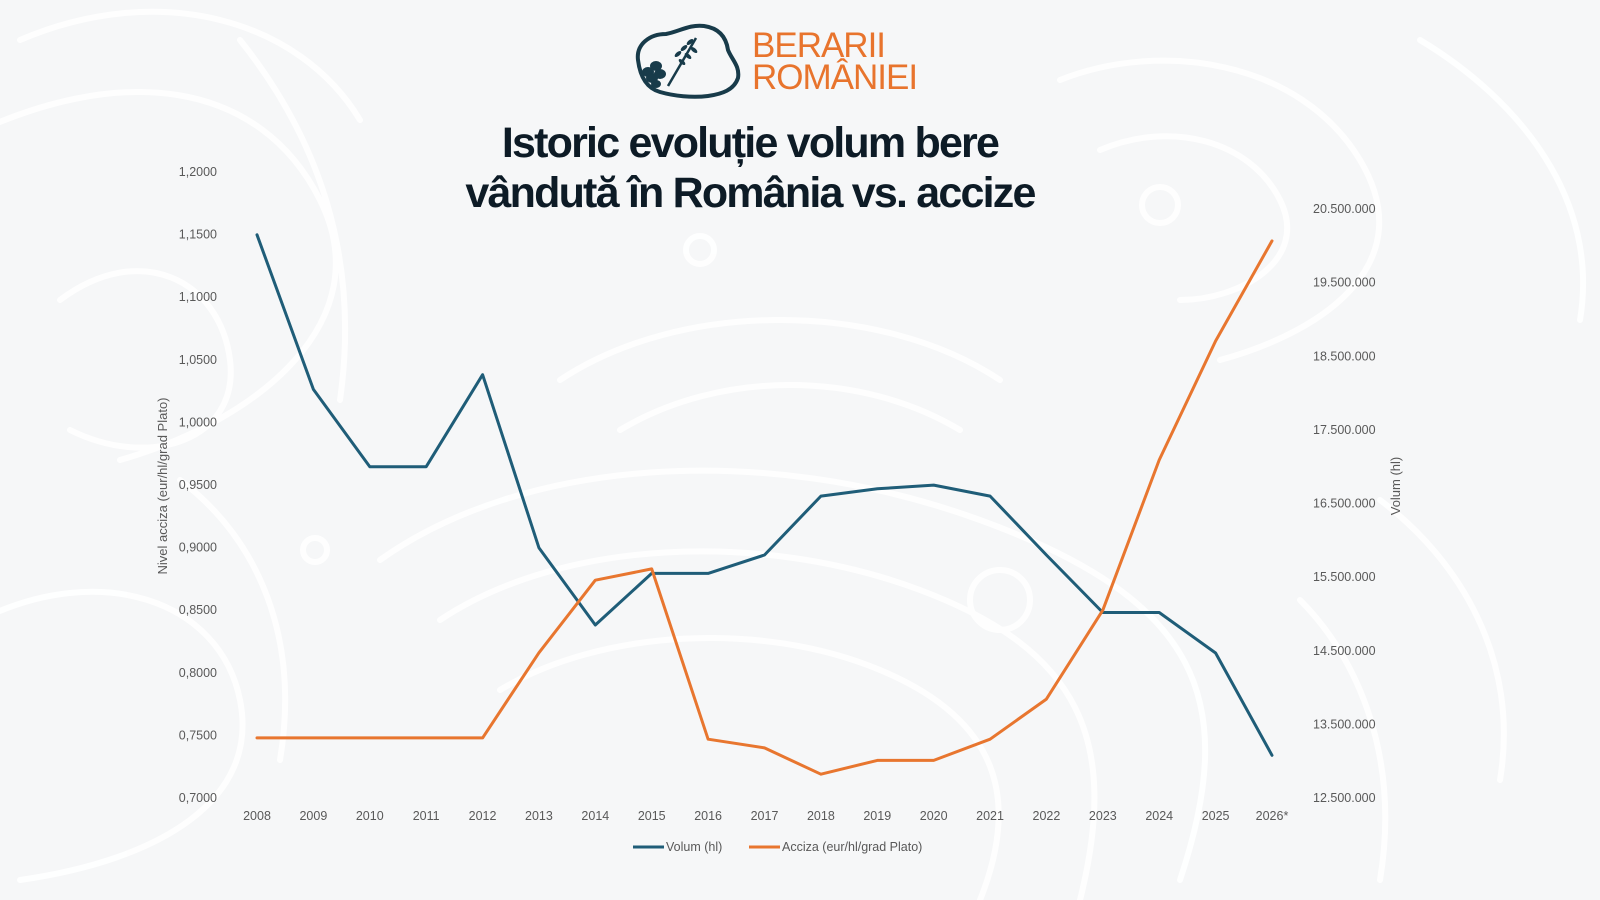  I want to click on left-tick-label: 0,9000, so click(198, 548).